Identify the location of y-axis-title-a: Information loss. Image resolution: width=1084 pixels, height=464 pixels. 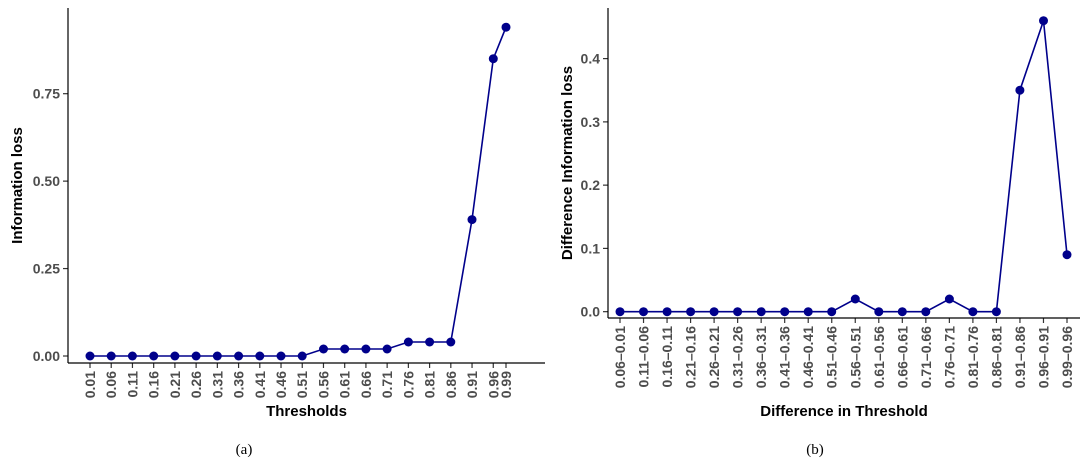
(17, 185).